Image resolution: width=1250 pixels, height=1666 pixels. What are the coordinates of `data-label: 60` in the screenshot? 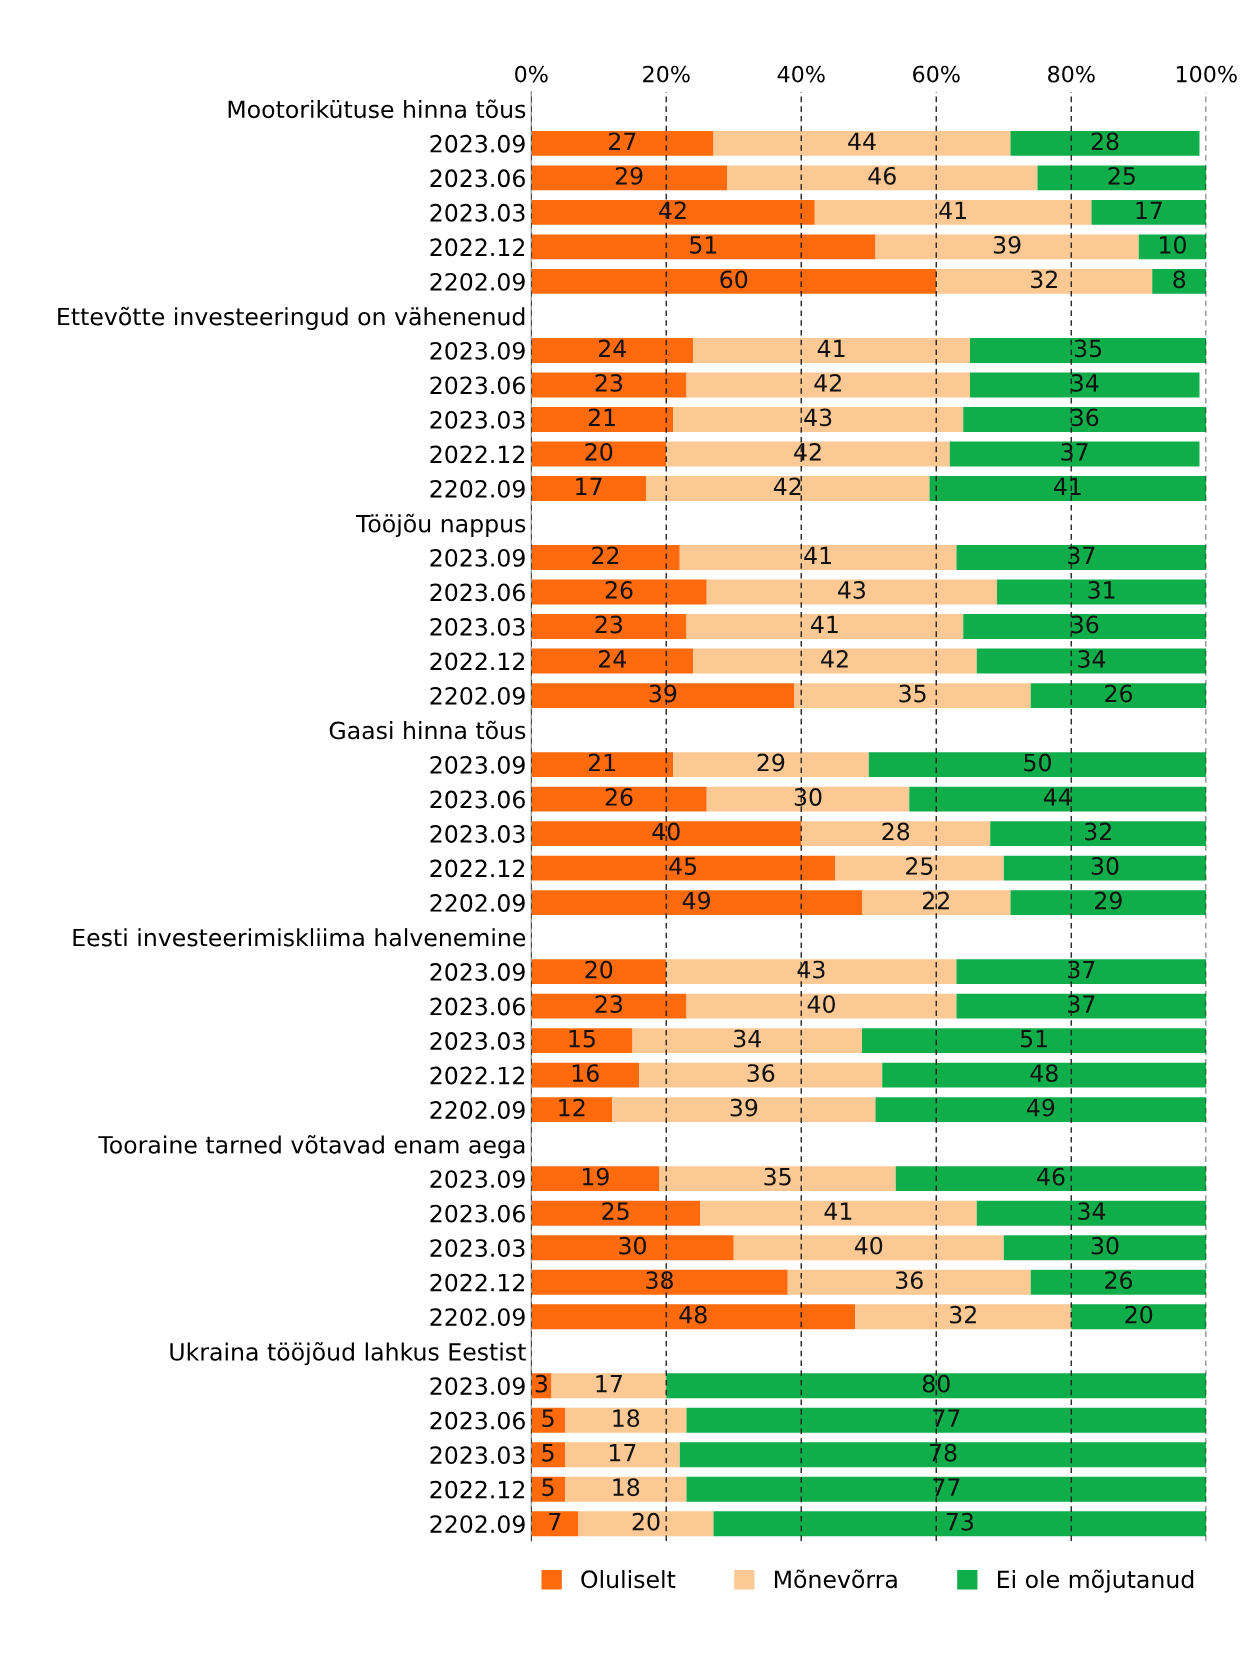 It's located at (734, 279).